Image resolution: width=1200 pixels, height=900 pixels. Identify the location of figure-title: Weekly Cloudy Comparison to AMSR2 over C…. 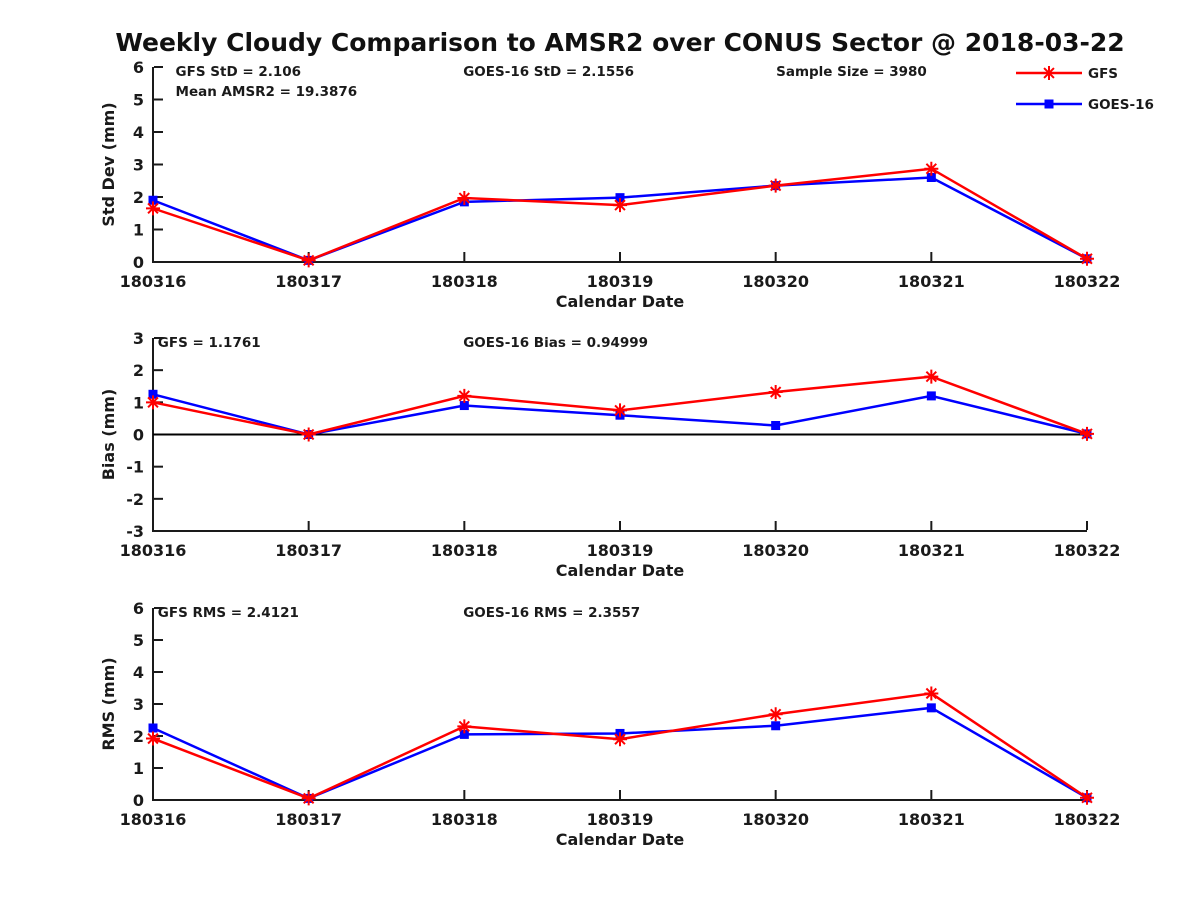
(620, 42).